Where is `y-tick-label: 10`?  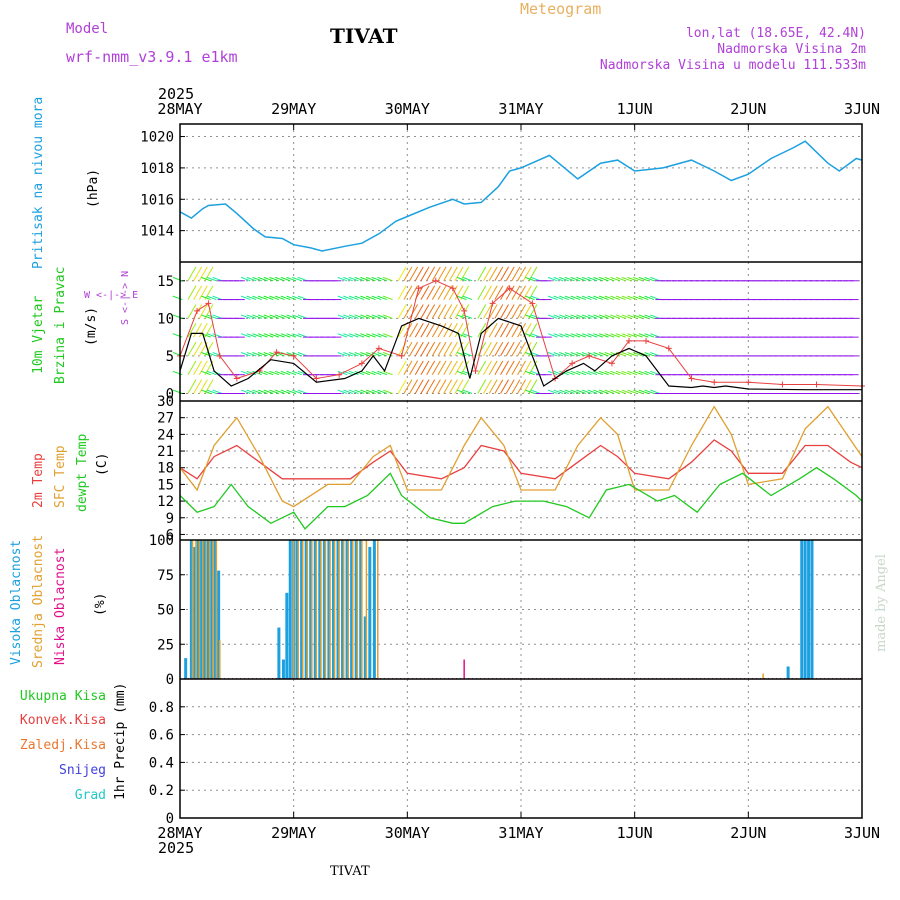
y-tick-label: 10 is located at coordinates (165, 319).